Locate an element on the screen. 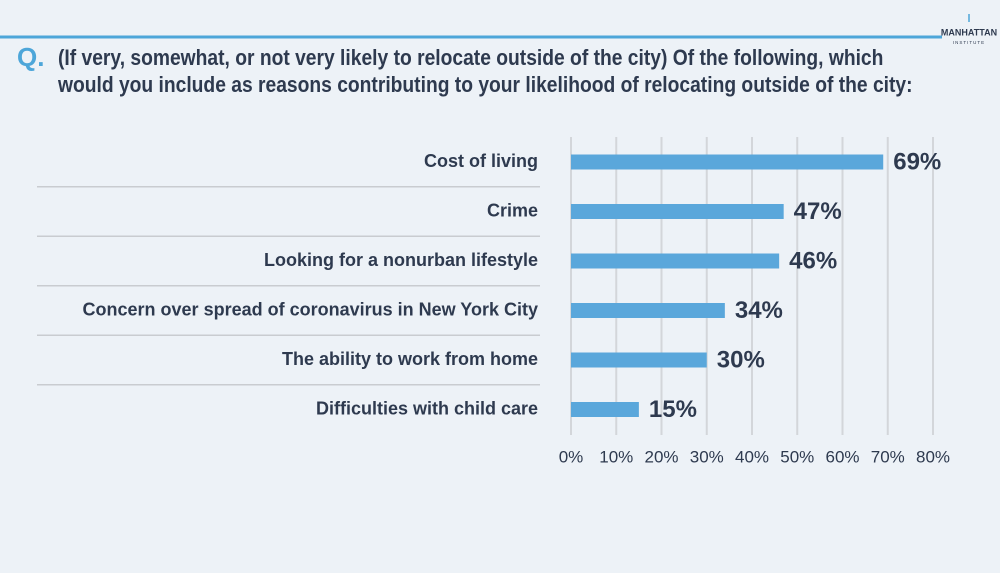 The width and height of the screenshot is (1000, 573). logo-subtitle: INSTITUTE is located at coordinates (969, 42).